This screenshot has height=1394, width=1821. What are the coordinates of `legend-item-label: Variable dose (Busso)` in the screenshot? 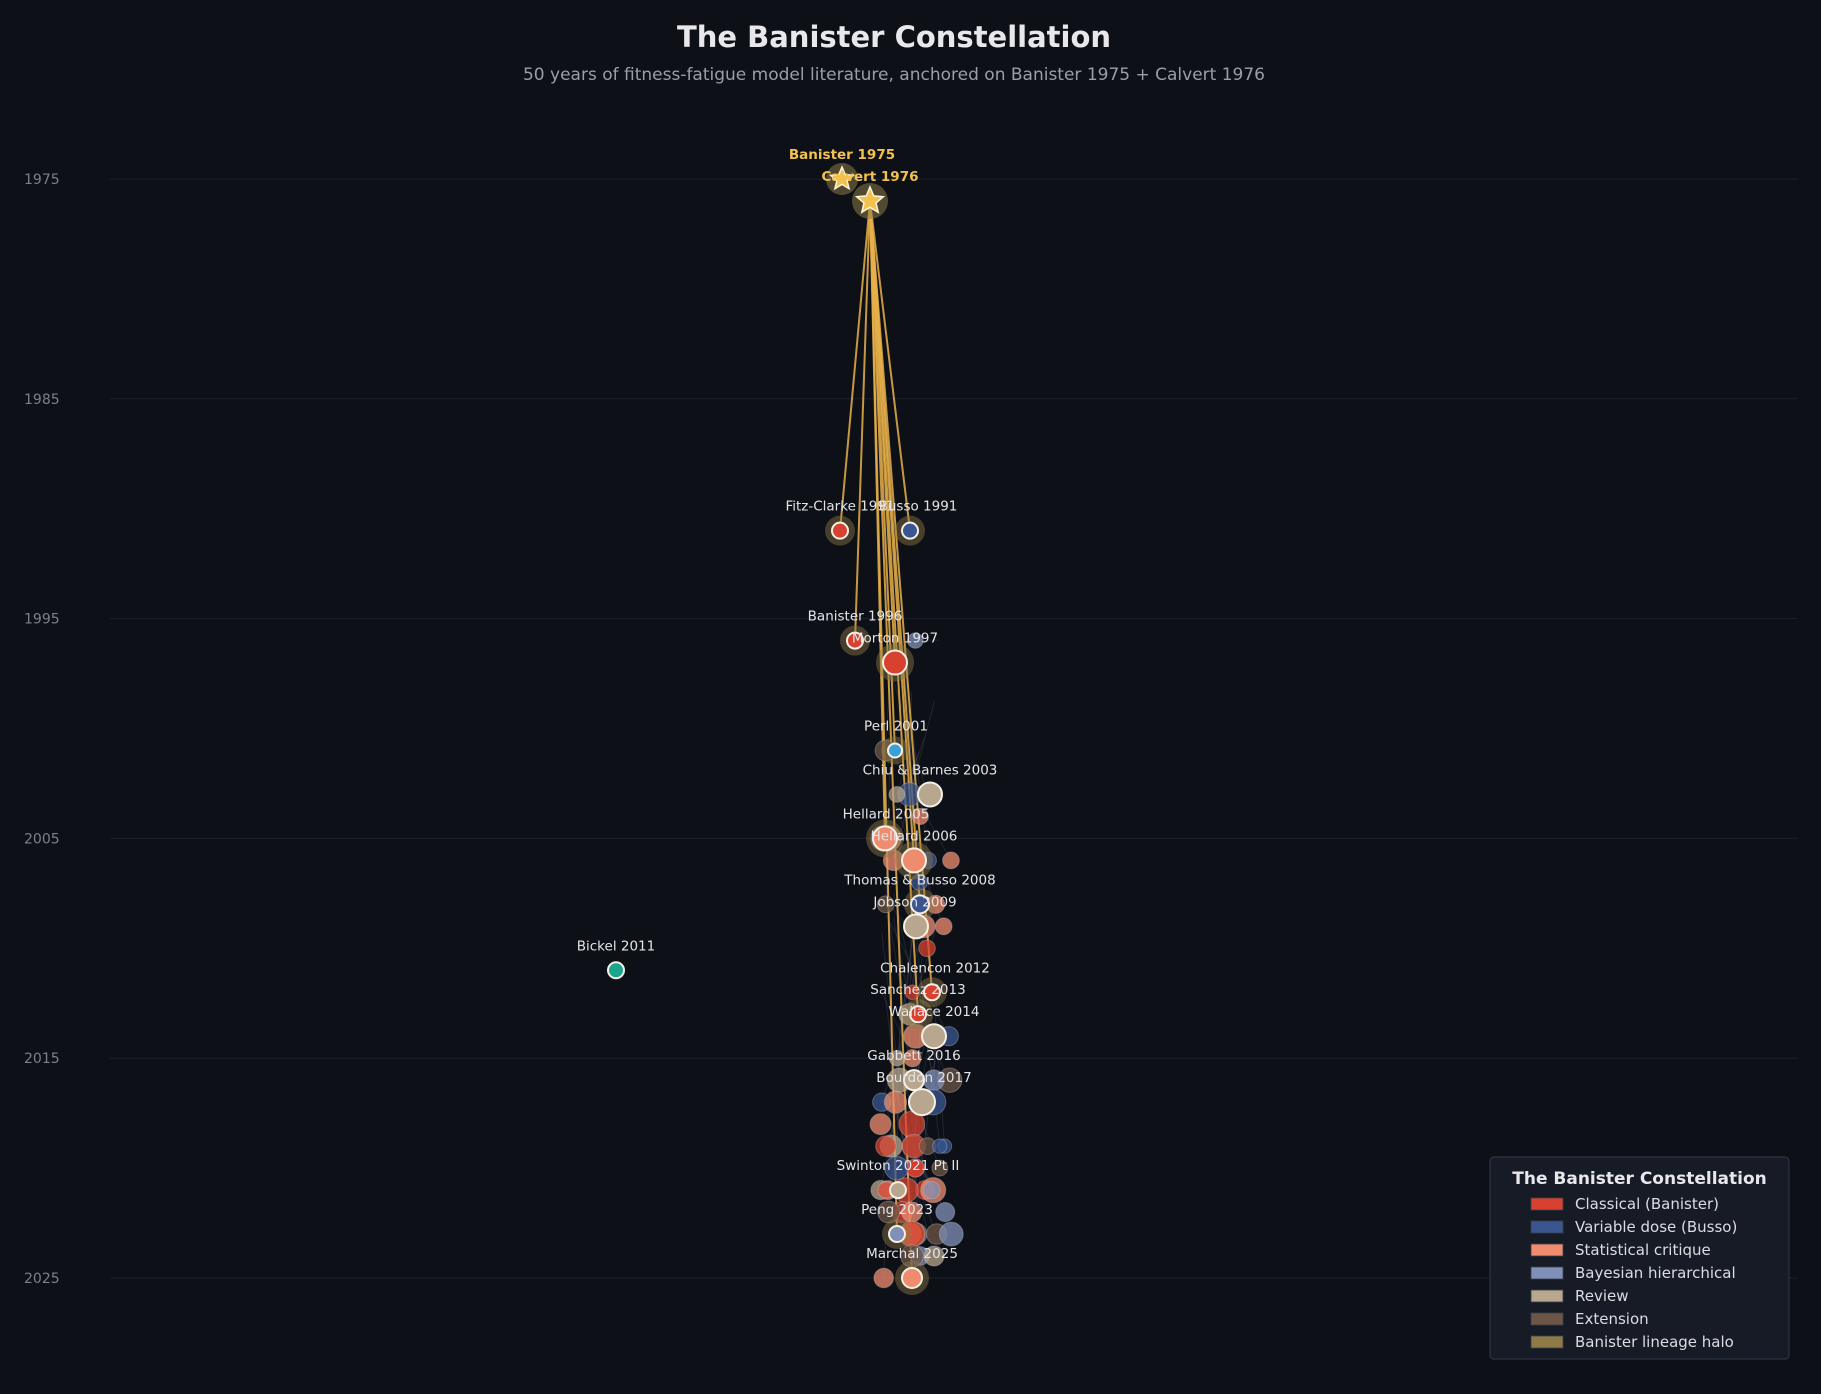 It's located at (1656, 1227).